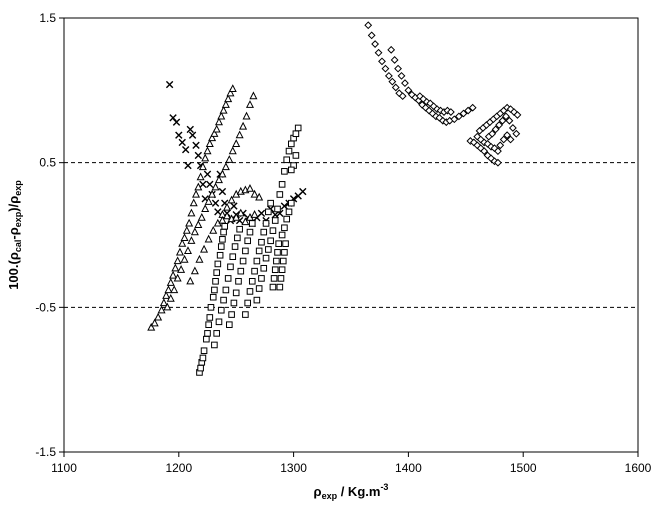 The width and height of the screenshot is (653, 513). Describe the element at coordinates (49, 235) in the screenshot. I see `y-axis-ticks: -1.5 -0.5 0.5 1.5` at that location.